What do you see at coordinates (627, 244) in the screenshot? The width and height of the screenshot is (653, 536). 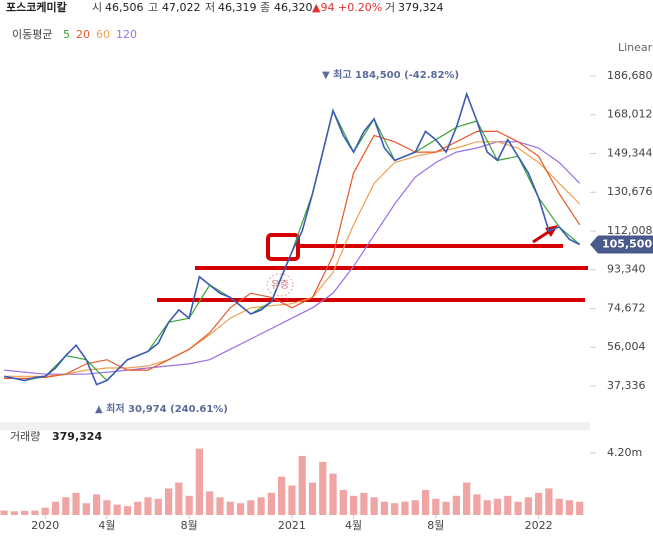 I see `current-label: 105,500` at bounding box center [627, 244].